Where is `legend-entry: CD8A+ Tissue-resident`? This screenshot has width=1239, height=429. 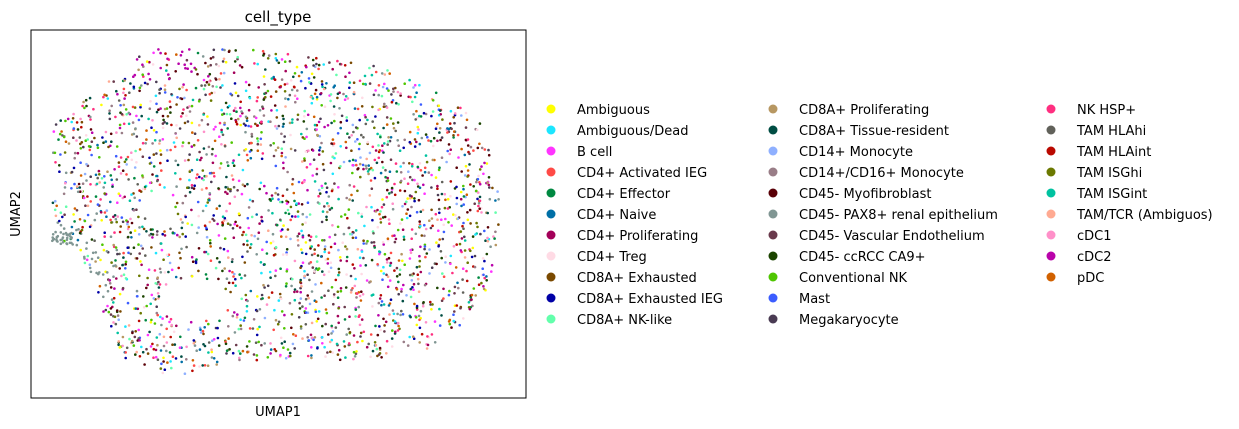 legend-entry: CD8A+ Tissue-resident is located at coordinates (858, 131).